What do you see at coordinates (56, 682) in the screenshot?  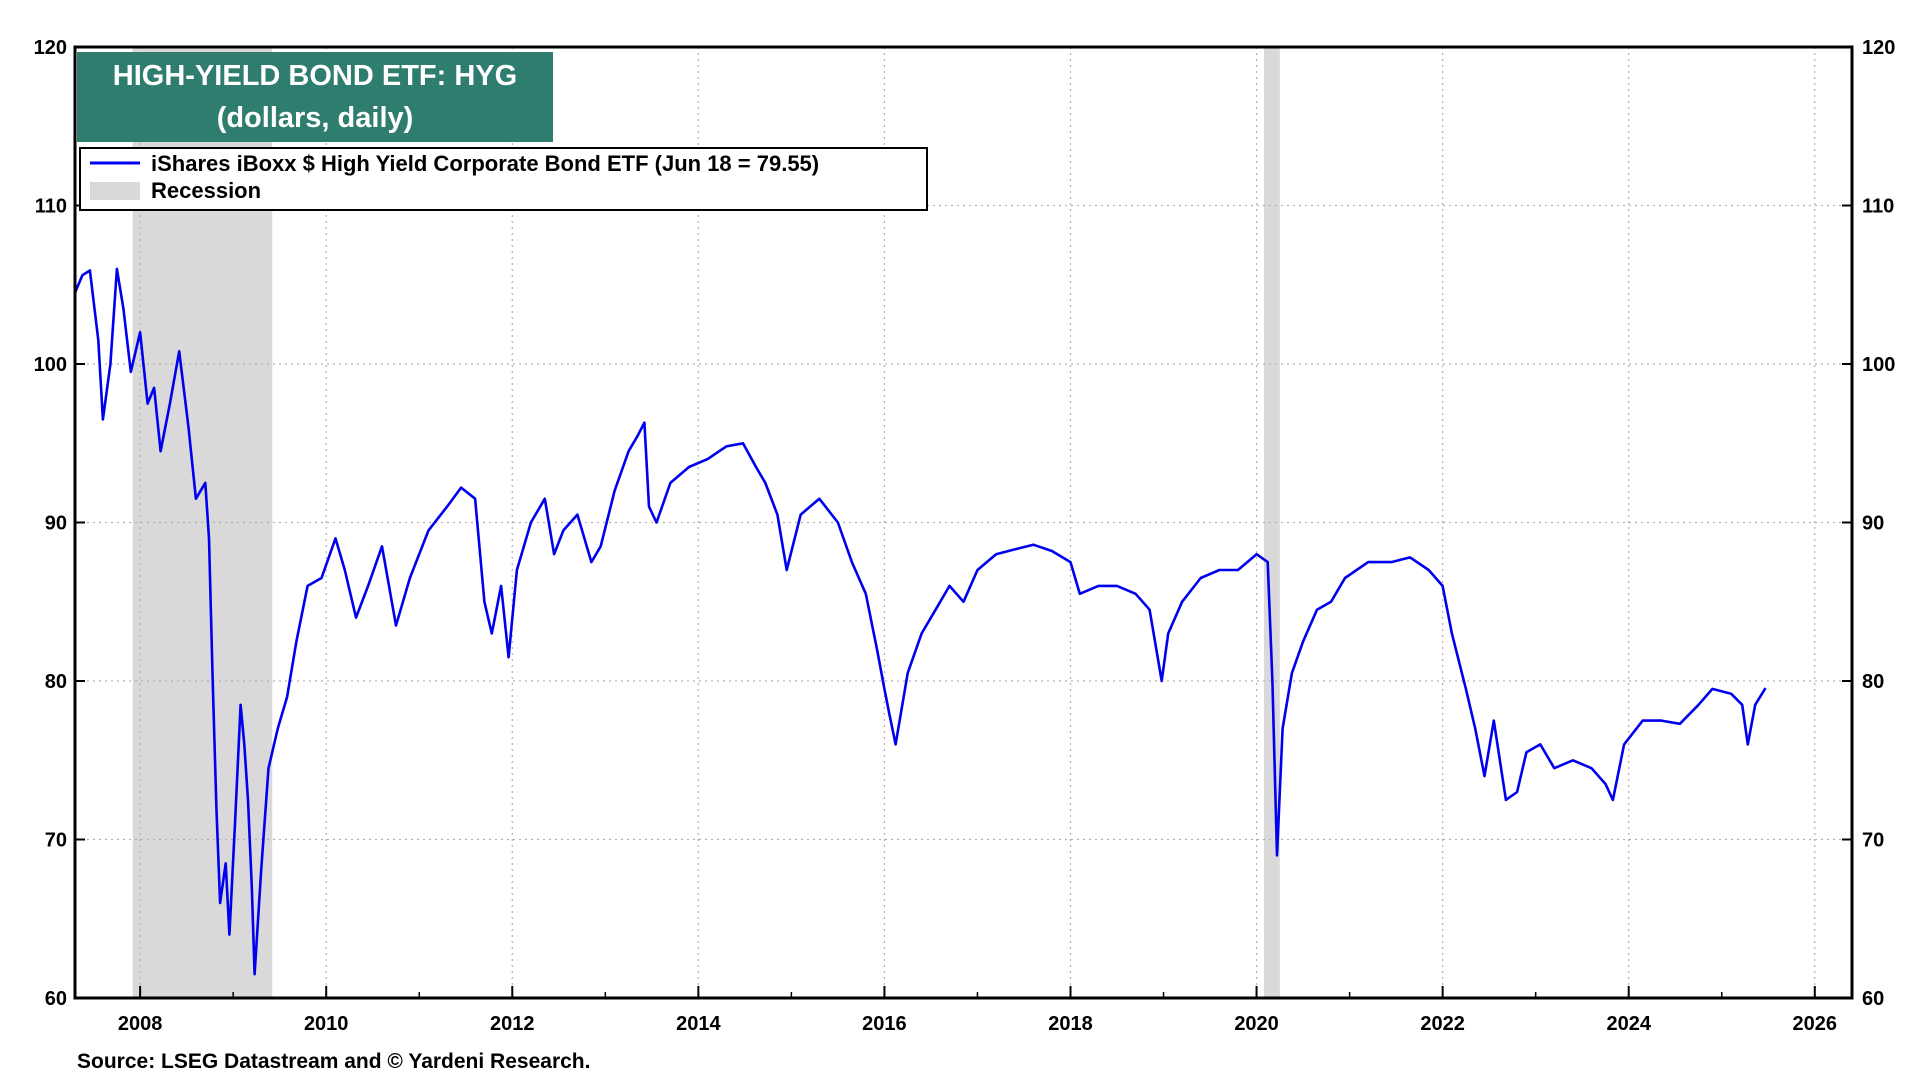 I see `ytick-left-label-80: 80` at bounding box center [56, 682].